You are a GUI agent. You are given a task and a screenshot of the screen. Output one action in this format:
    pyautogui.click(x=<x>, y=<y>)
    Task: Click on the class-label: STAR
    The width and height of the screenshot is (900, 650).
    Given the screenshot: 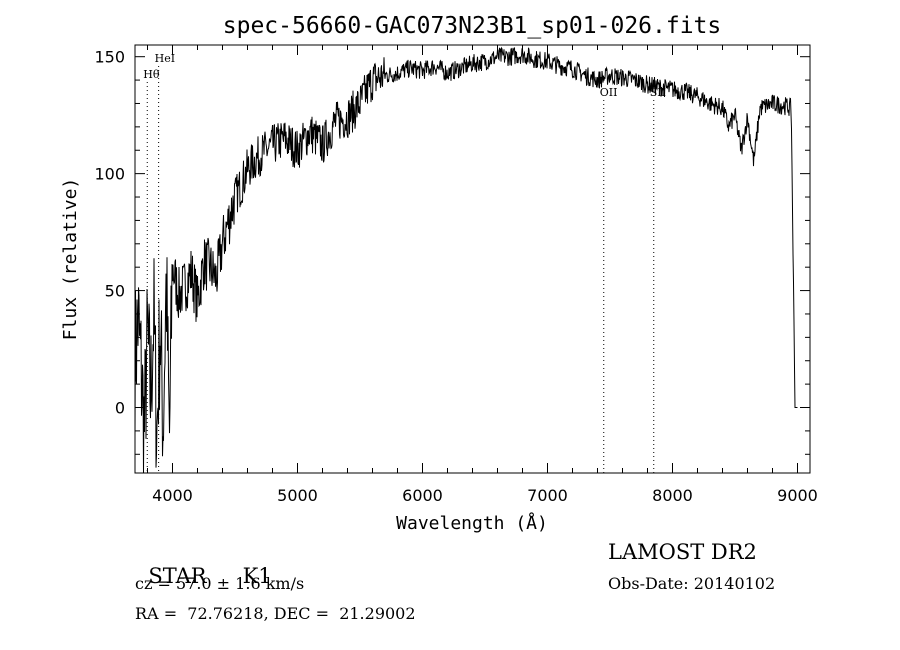 What is the action you would take?
    pyautogui.click(x=177, y=576)
    